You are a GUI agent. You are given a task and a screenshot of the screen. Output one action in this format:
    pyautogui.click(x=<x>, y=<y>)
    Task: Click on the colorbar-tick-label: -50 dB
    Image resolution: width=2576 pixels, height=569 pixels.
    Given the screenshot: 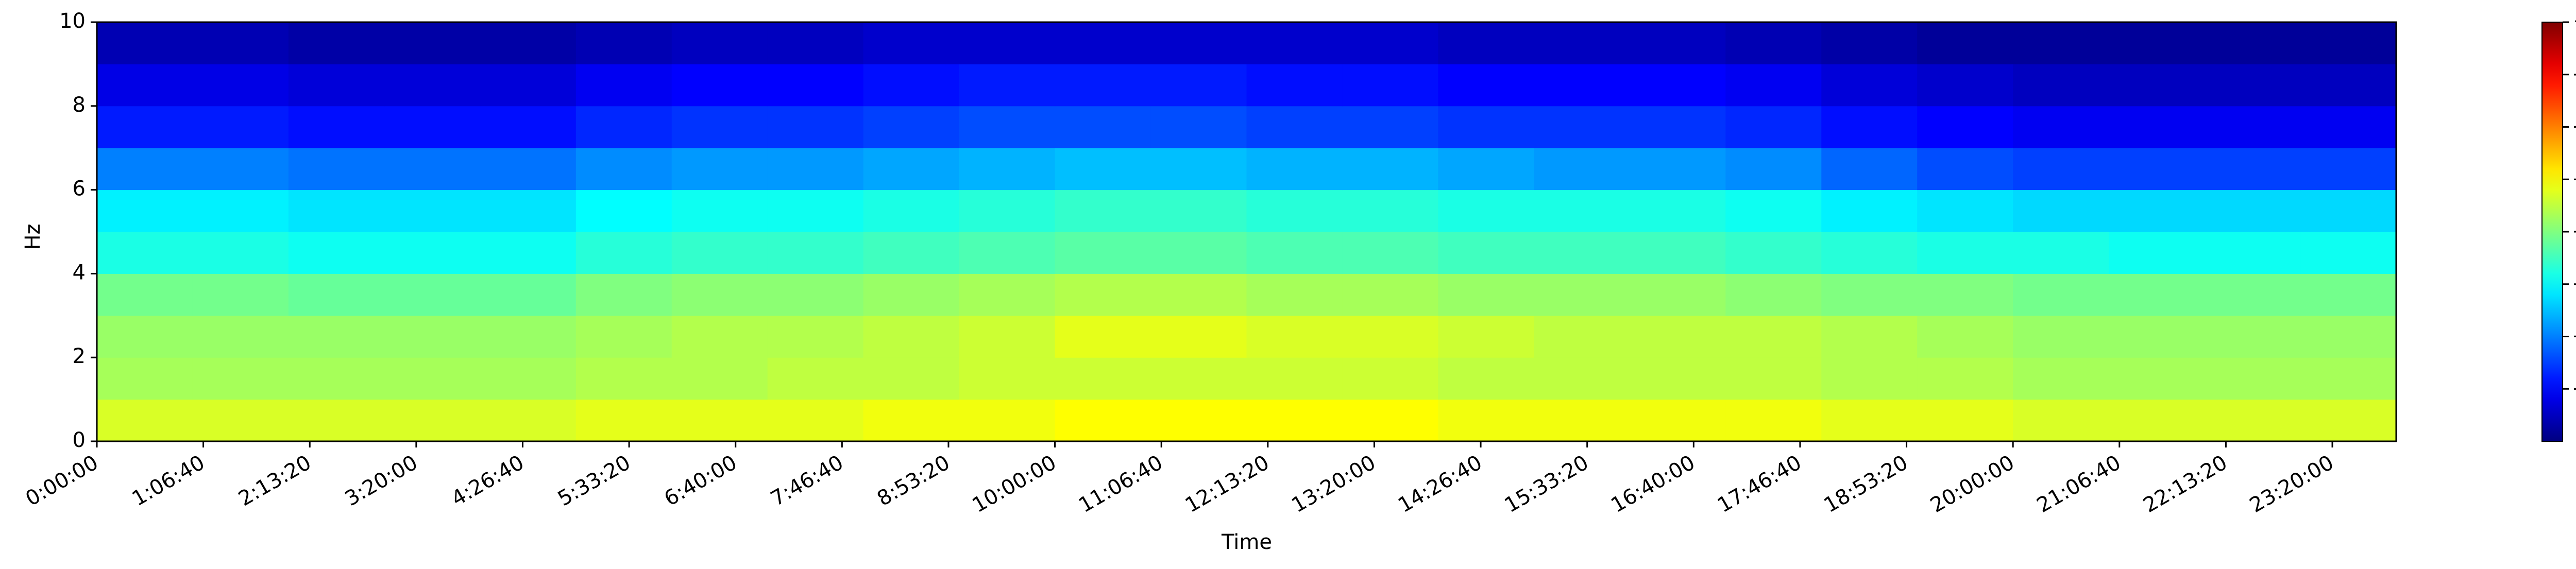 What is the action you would take?
    pyautogui.click(x=2574, y=283)
    